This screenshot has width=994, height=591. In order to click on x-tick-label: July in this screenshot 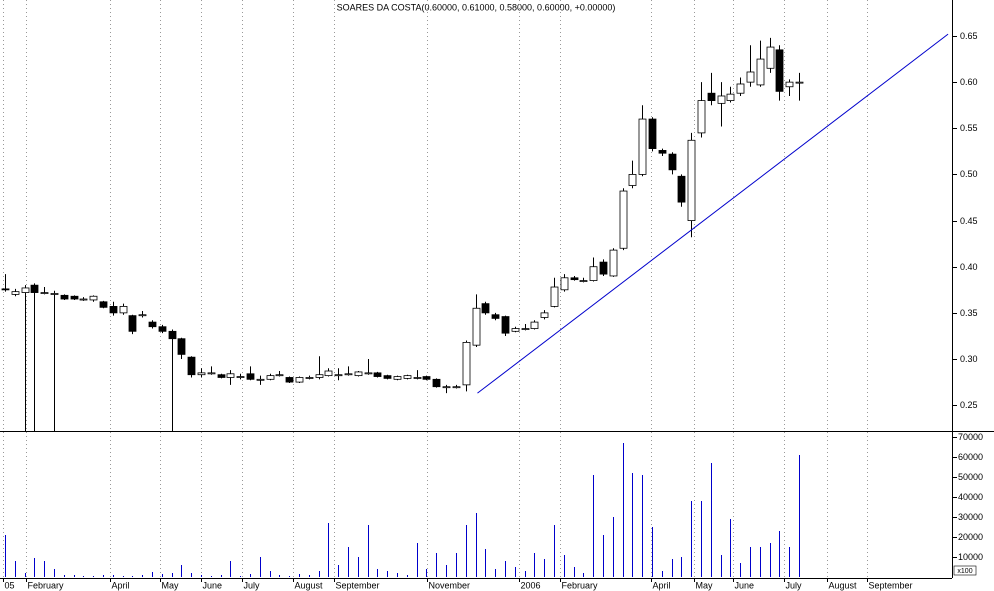, I will do `click(794, 585)`.